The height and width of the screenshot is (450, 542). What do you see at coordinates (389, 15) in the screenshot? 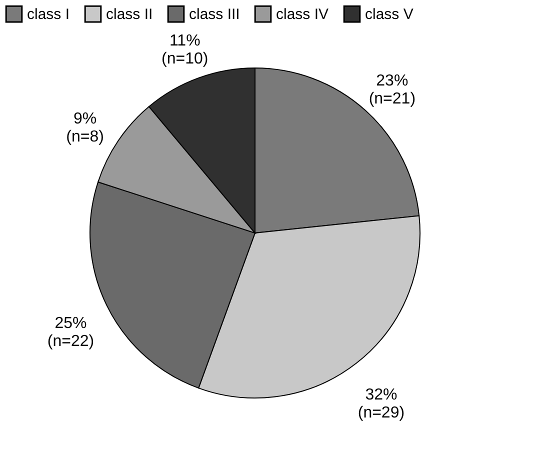
I see `legend-label: class V` at bounding box center [389, 15].